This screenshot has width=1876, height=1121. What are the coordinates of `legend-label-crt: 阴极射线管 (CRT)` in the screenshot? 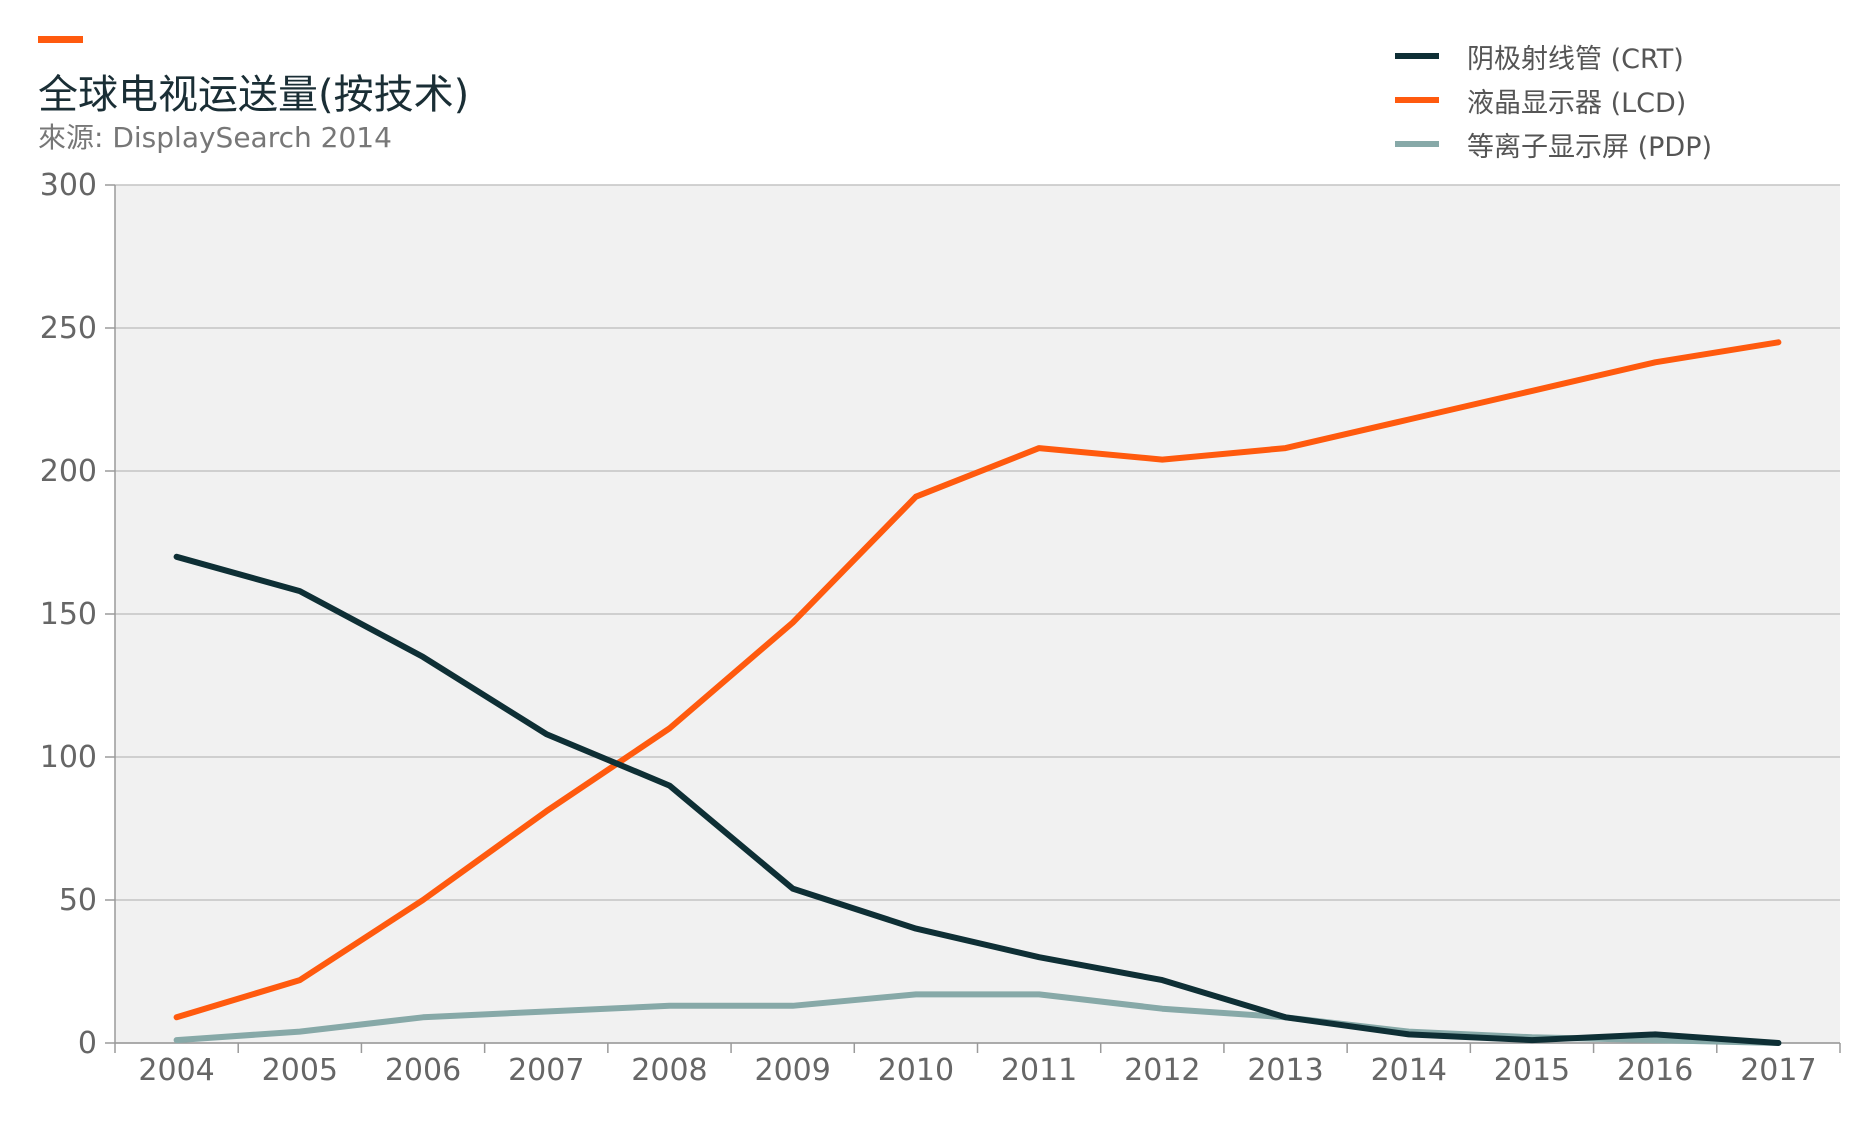 It's located at (1575, 59).